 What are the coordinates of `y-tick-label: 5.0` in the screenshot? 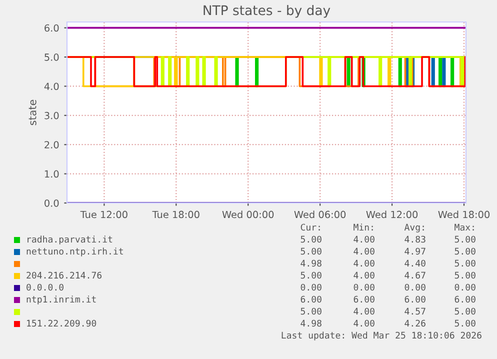 It's located at (51, 57).